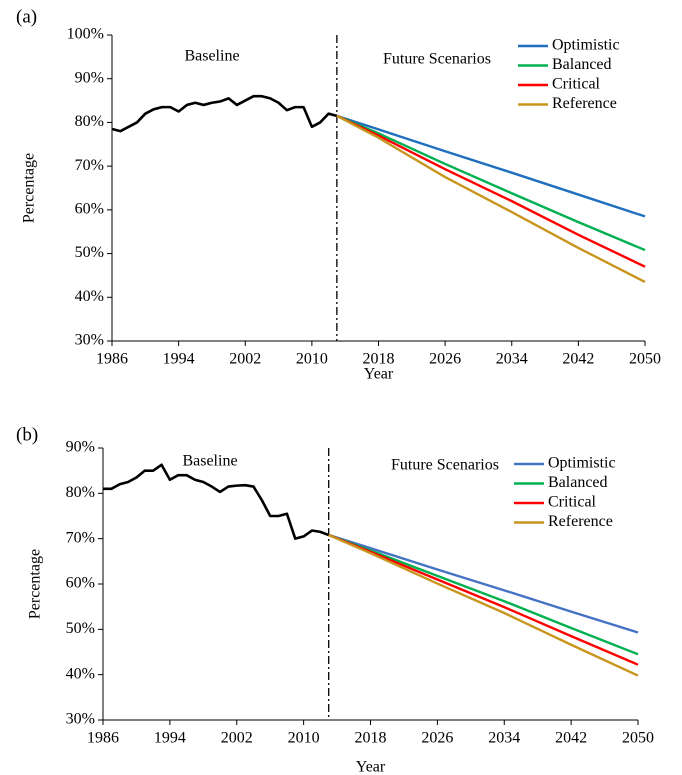 This screenshot has width=682, height=775. What do you see at coordinates (27, 434) in the screenshot?
I see `panel-label: (b)` at bounding box center [27, 434].